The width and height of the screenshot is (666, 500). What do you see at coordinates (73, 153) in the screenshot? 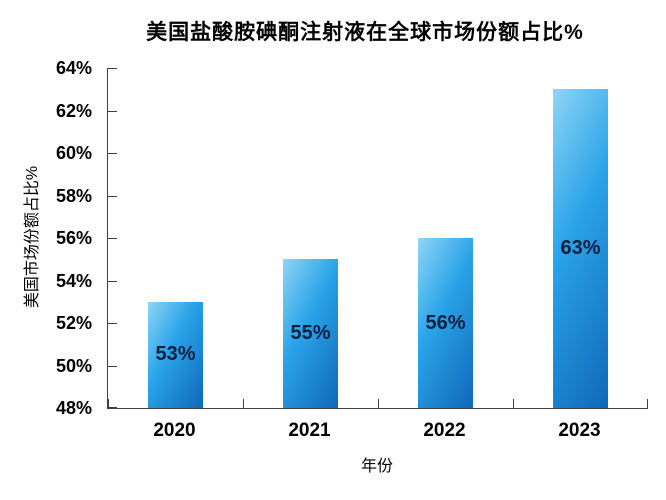
I see `y-tick-label: 60%` at bounding box center [73, 153].